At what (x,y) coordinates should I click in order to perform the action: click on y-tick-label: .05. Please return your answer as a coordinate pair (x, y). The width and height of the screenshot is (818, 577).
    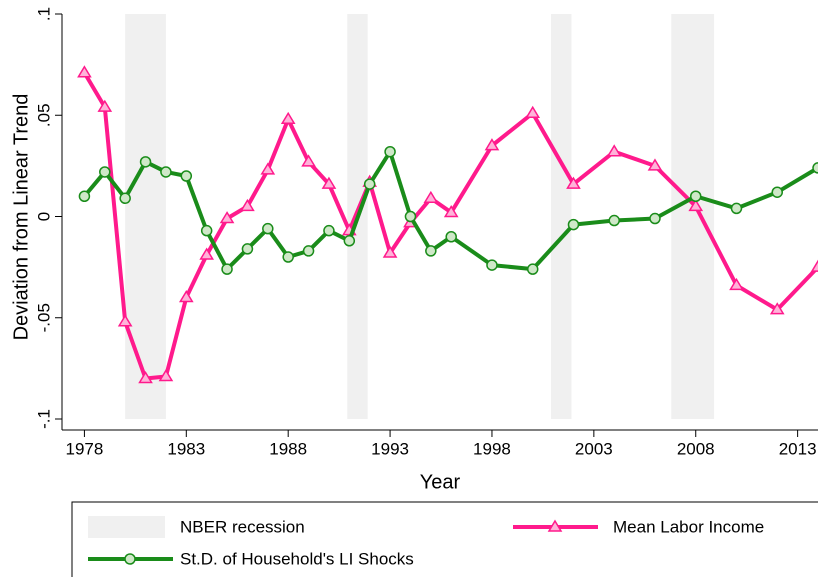
    Looking at the image, I should click on (43, 115).